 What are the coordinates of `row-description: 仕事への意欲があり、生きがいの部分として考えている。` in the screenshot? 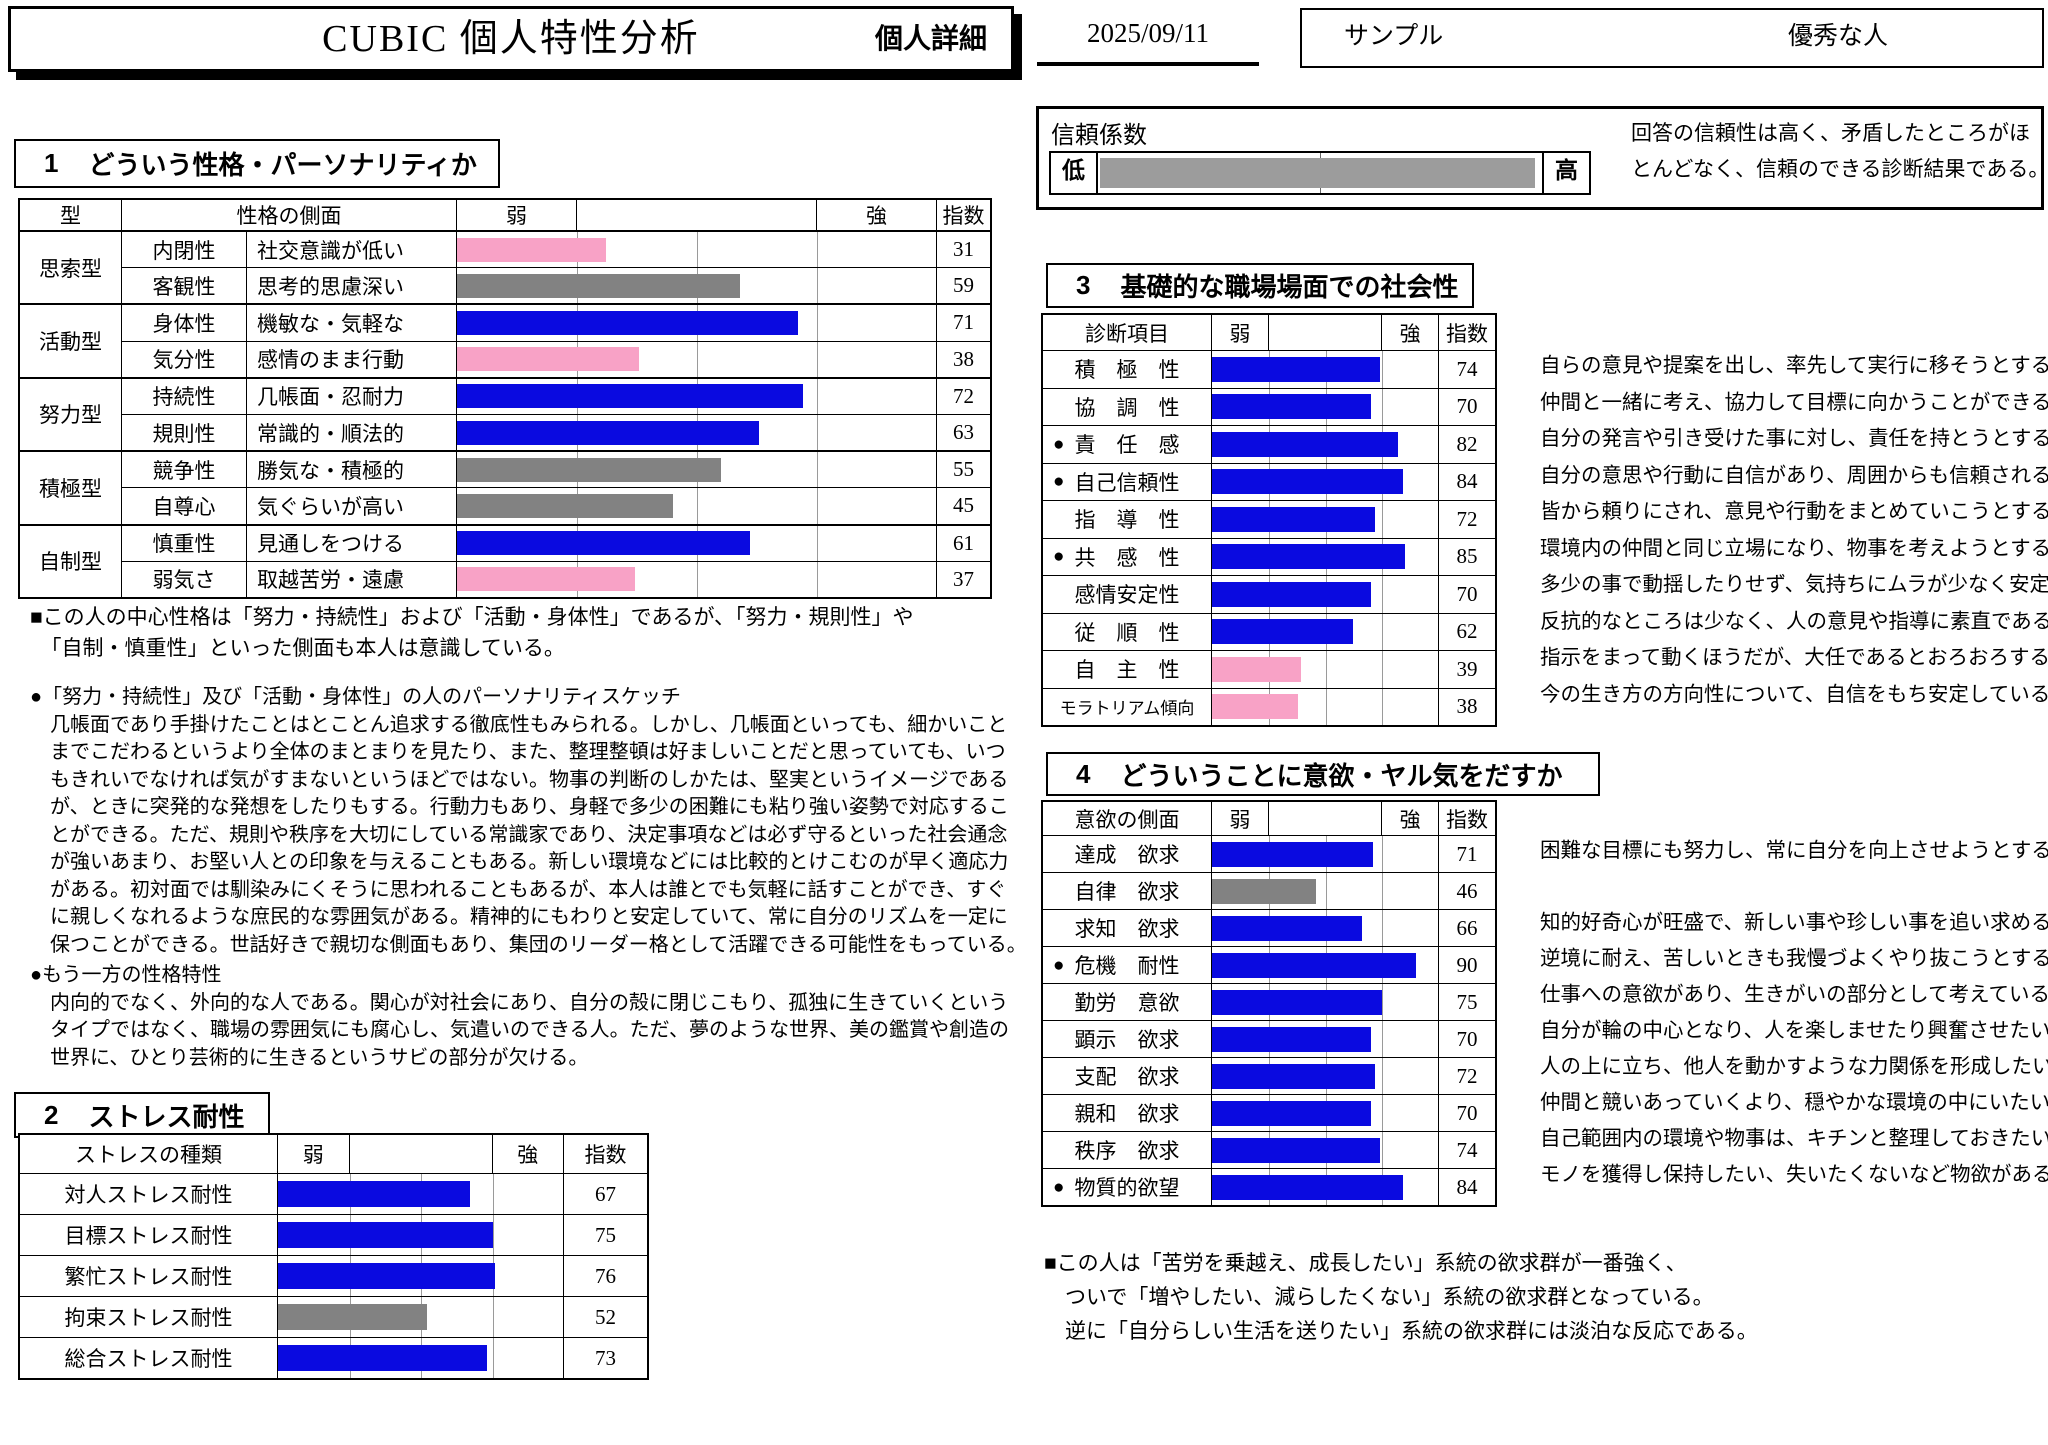 It's located at (1794, 995).